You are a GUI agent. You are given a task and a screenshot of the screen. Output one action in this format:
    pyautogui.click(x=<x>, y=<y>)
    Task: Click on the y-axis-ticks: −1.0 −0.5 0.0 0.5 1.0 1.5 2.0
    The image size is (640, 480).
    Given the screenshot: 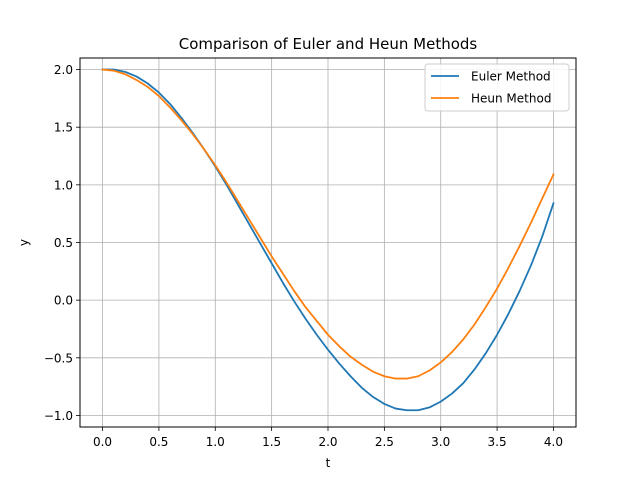 What is the action you would take?
    pyautogui.click(x=62, y=243)
    